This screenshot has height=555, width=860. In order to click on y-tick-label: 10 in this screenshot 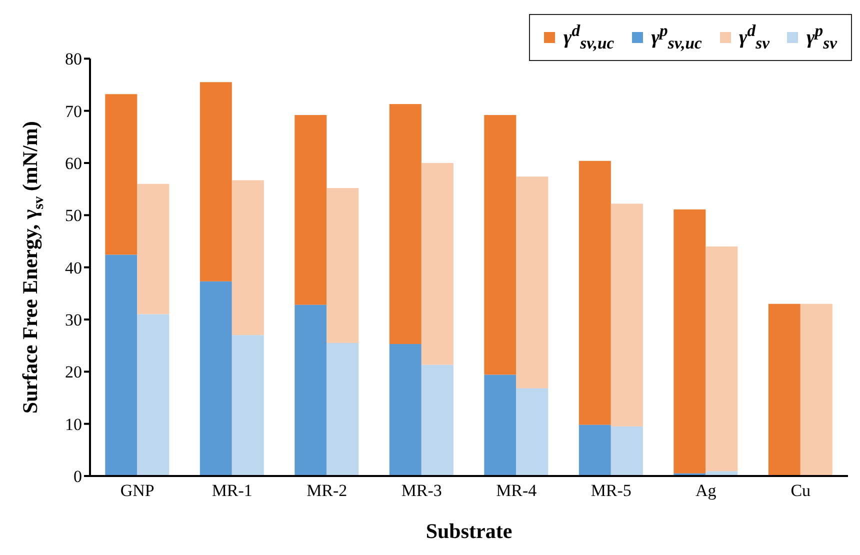, I will do `click(73, 424)`.